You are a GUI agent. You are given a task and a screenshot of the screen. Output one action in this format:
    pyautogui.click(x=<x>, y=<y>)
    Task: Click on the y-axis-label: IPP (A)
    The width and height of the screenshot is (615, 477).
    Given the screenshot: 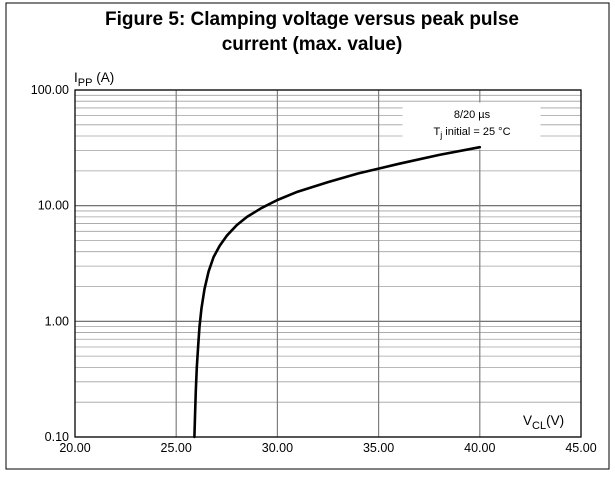 What is the action you would take?
    pyautogui.click(x=94, y=79)
    